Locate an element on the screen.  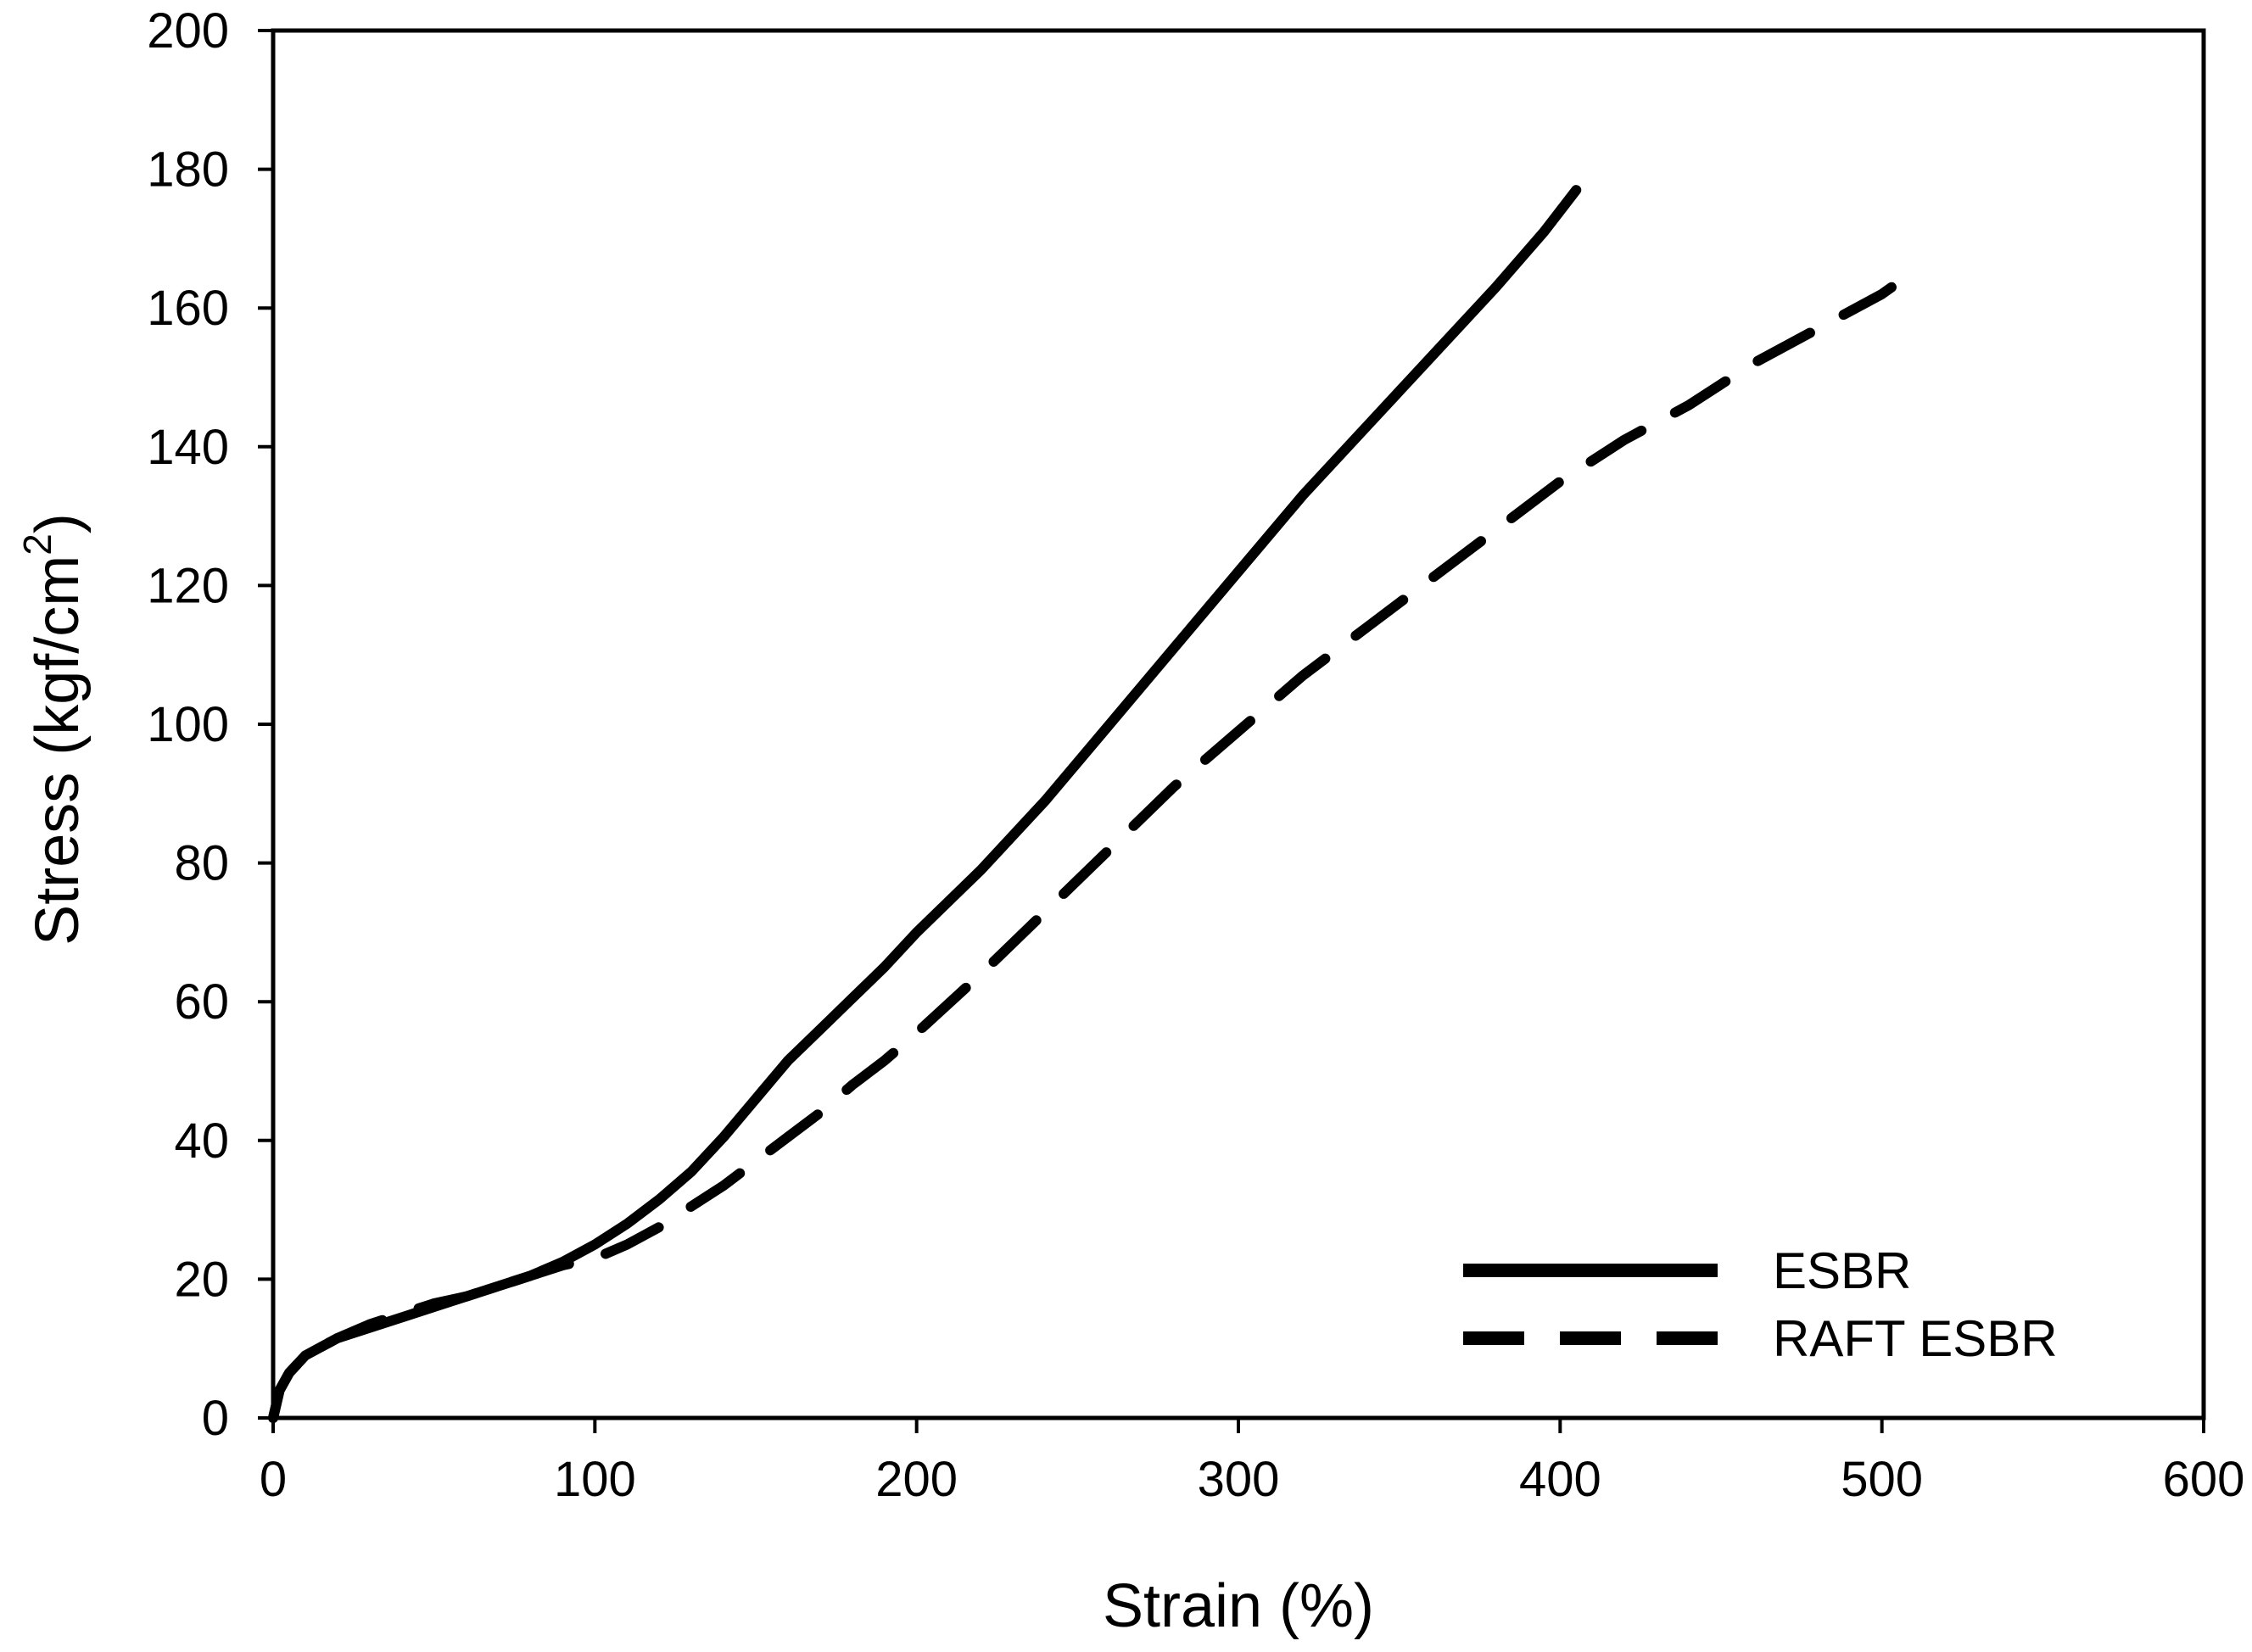
y-axis-title-superscript: 2 is located at coordinates (37, 544).